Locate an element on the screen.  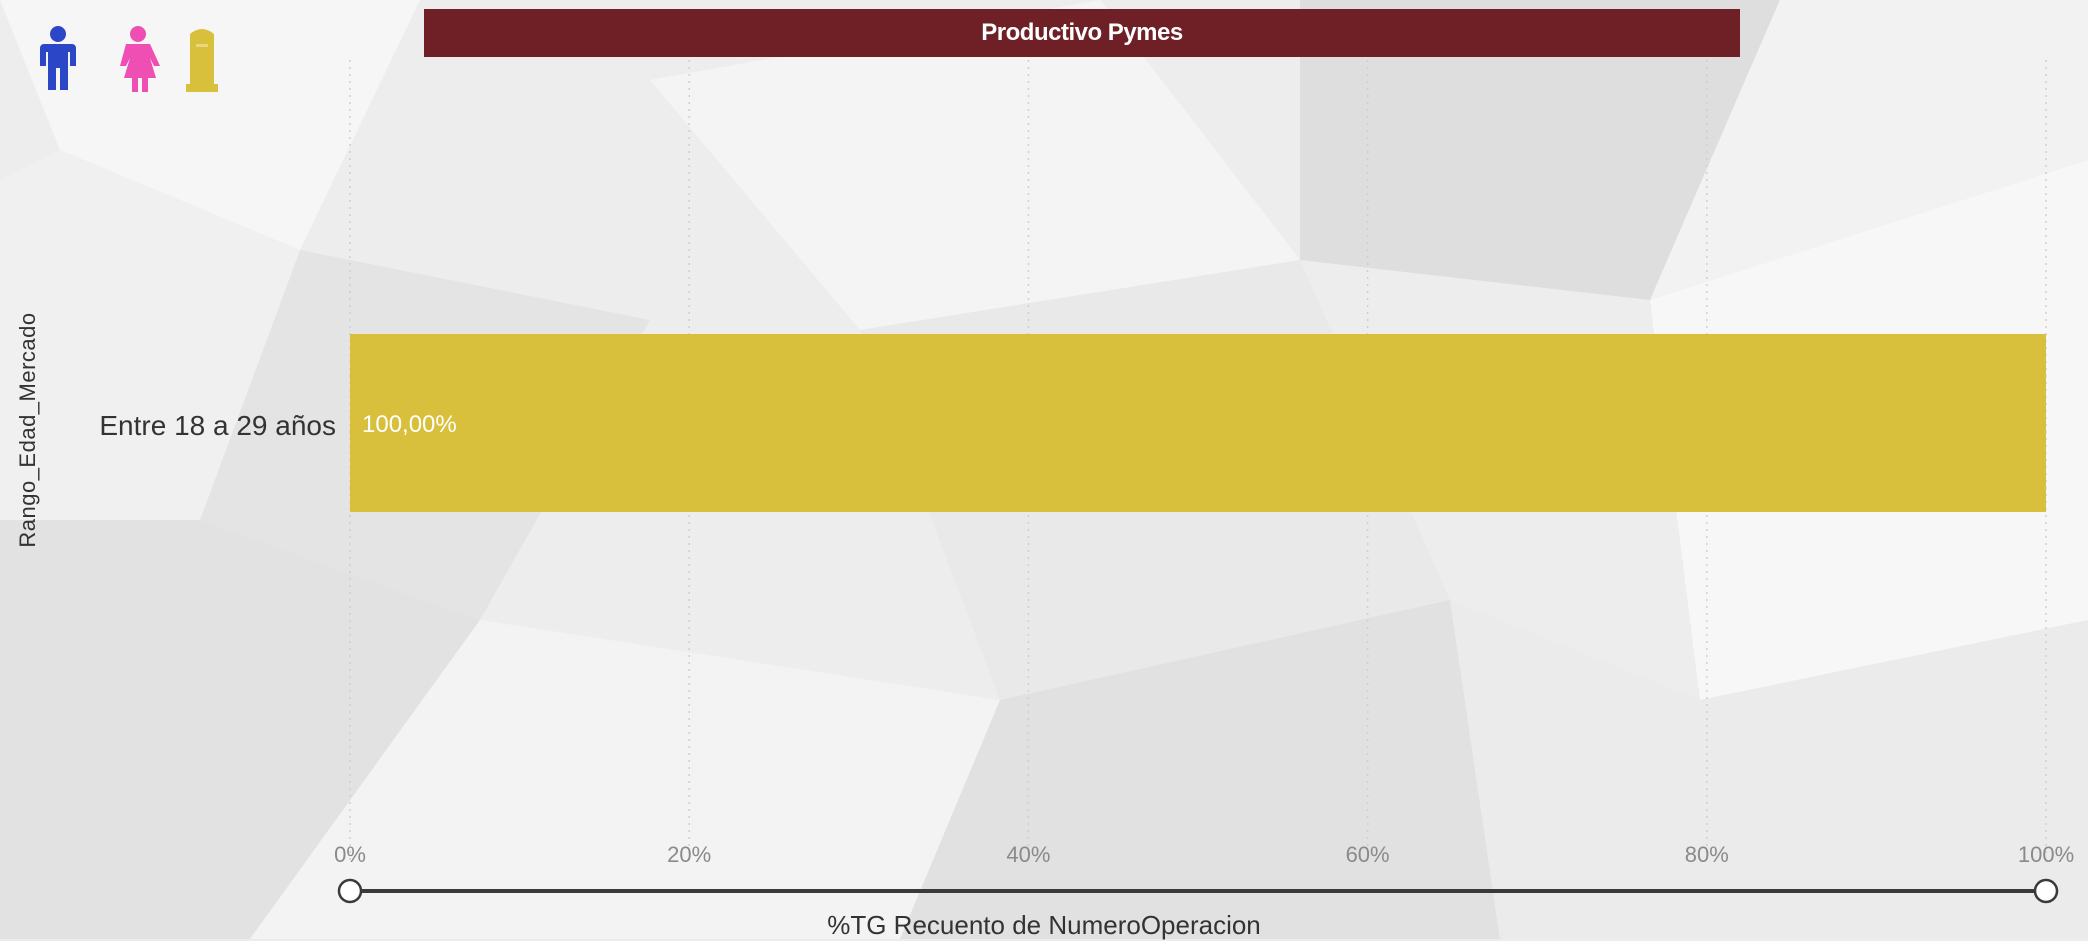
female-icon is located at coordinates (140, 59).